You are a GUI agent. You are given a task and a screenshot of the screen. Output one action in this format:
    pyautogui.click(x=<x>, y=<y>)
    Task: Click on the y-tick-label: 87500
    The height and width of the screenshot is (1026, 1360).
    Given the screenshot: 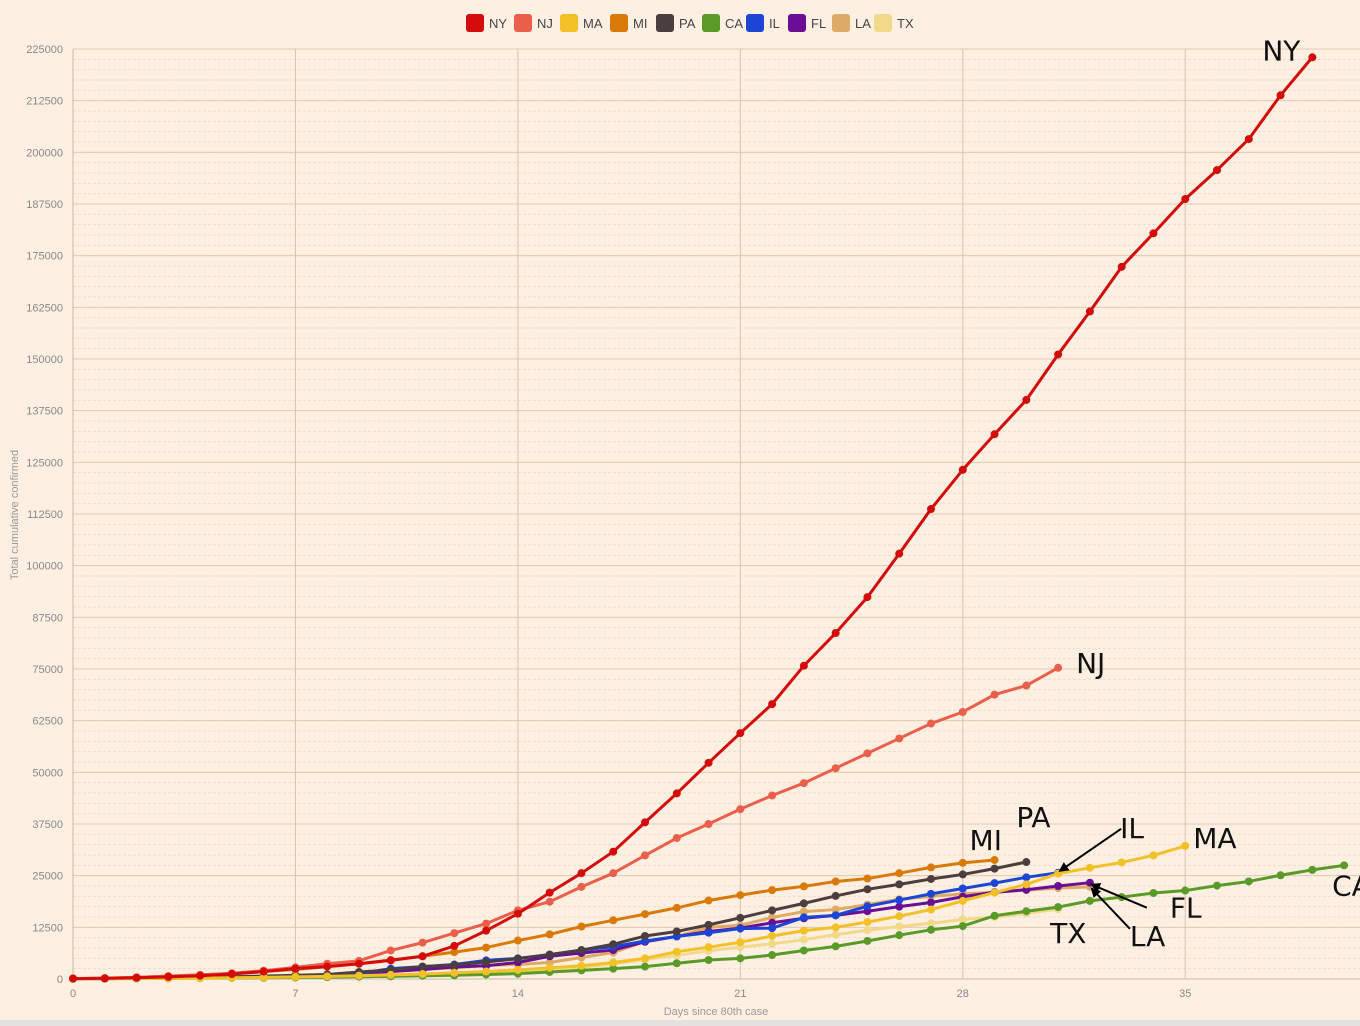 What is the action you would take?
    pyautogui.click(x=47, y=618)
    